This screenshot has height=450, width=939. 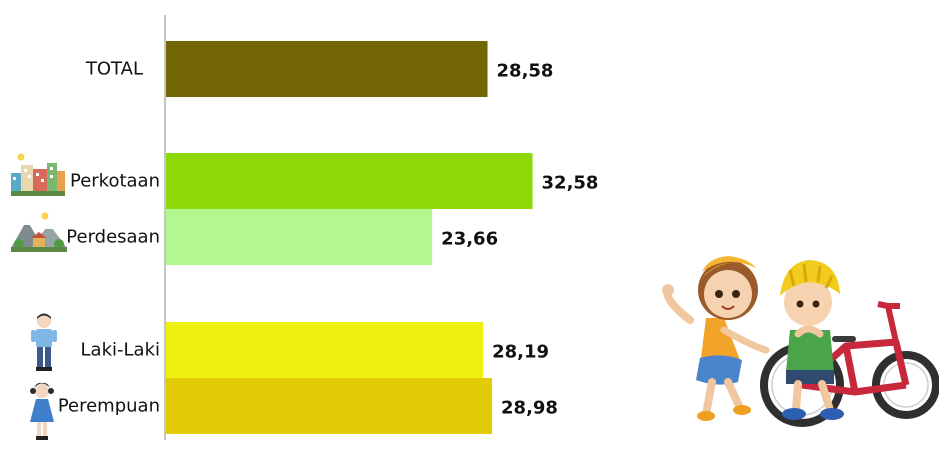 What do you see at coordinates (519, 240) in the screenshot?
I see `value-labels: 28,58 32,58 23,66 28,19 28,98` at bounding box center [519, 240].